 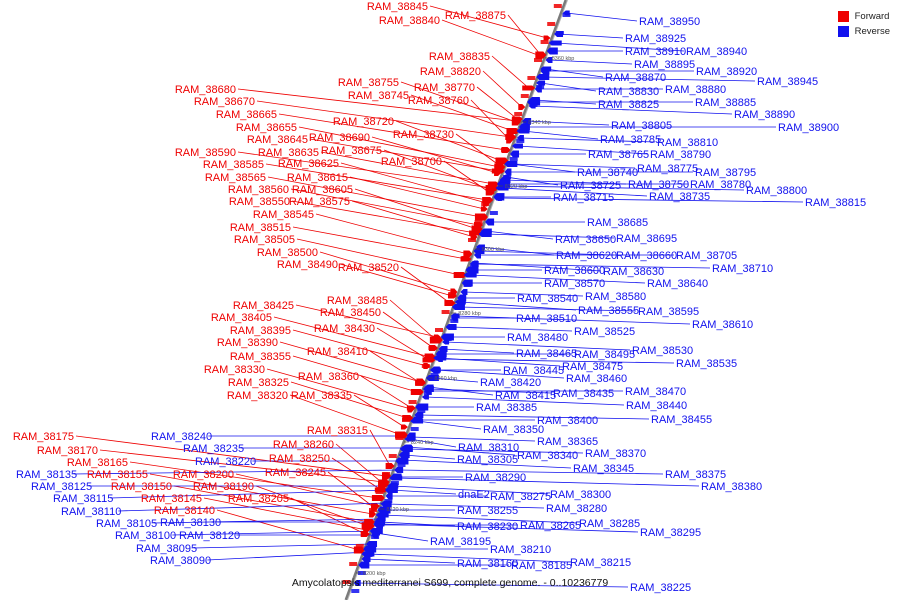 What do you see at coordinates (658, 185) in the screenshot?
I see `reverse-gene-label: RAM_38750` at bounding box center [658, 185].